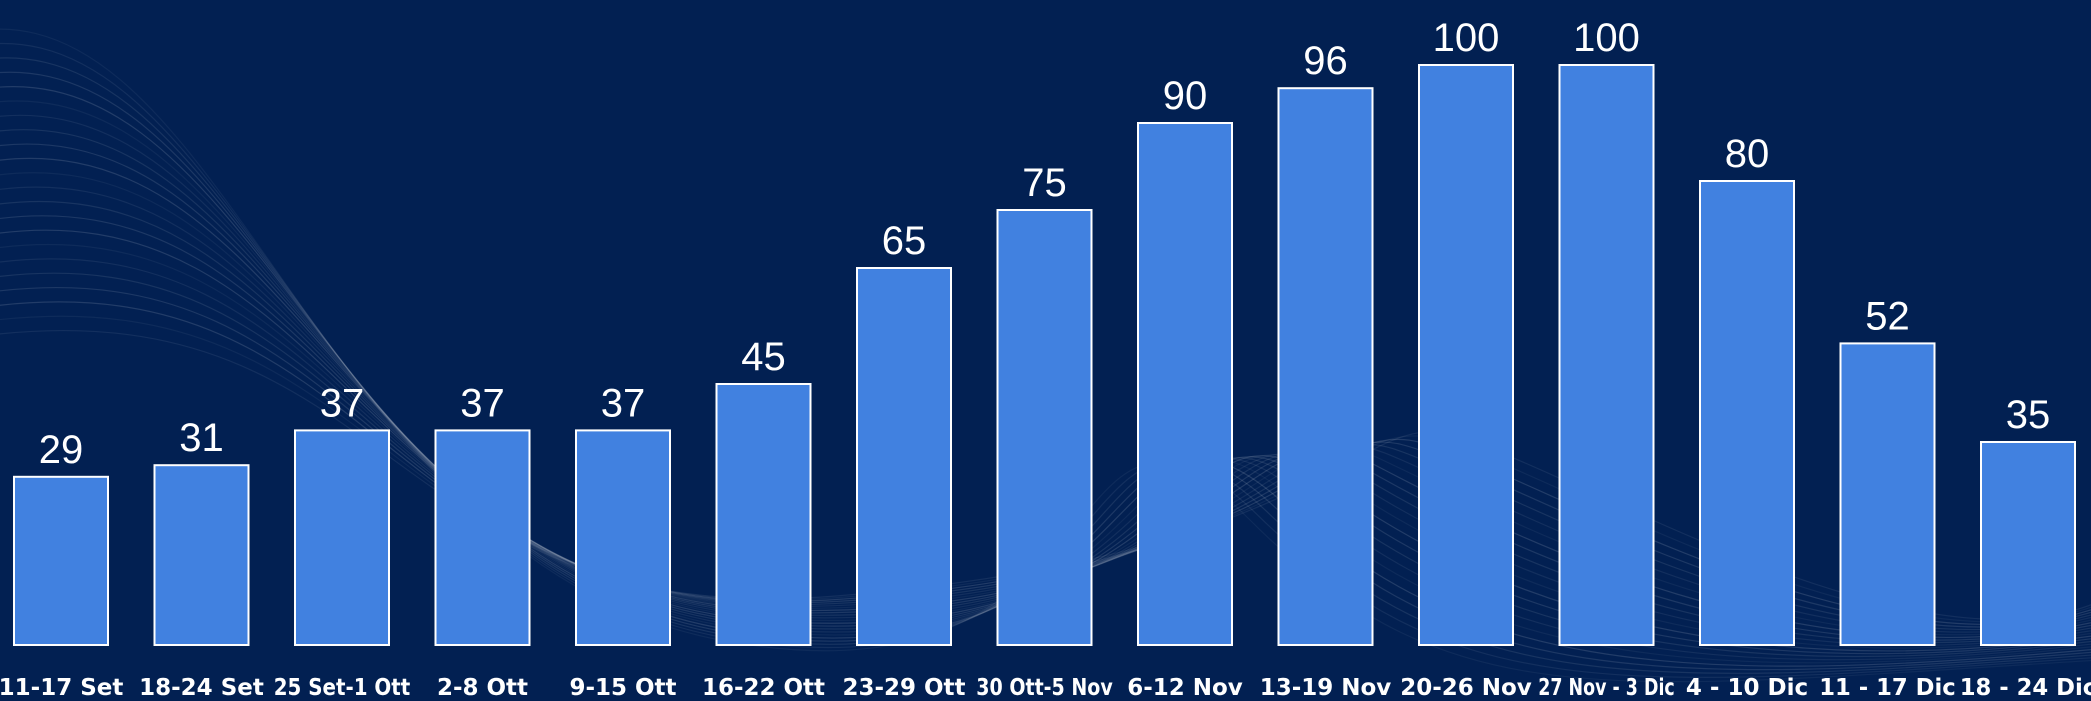 This screenshot has width=2091, height=701. I want to click on category-label: 23-29 Ott, so click(903, 688).